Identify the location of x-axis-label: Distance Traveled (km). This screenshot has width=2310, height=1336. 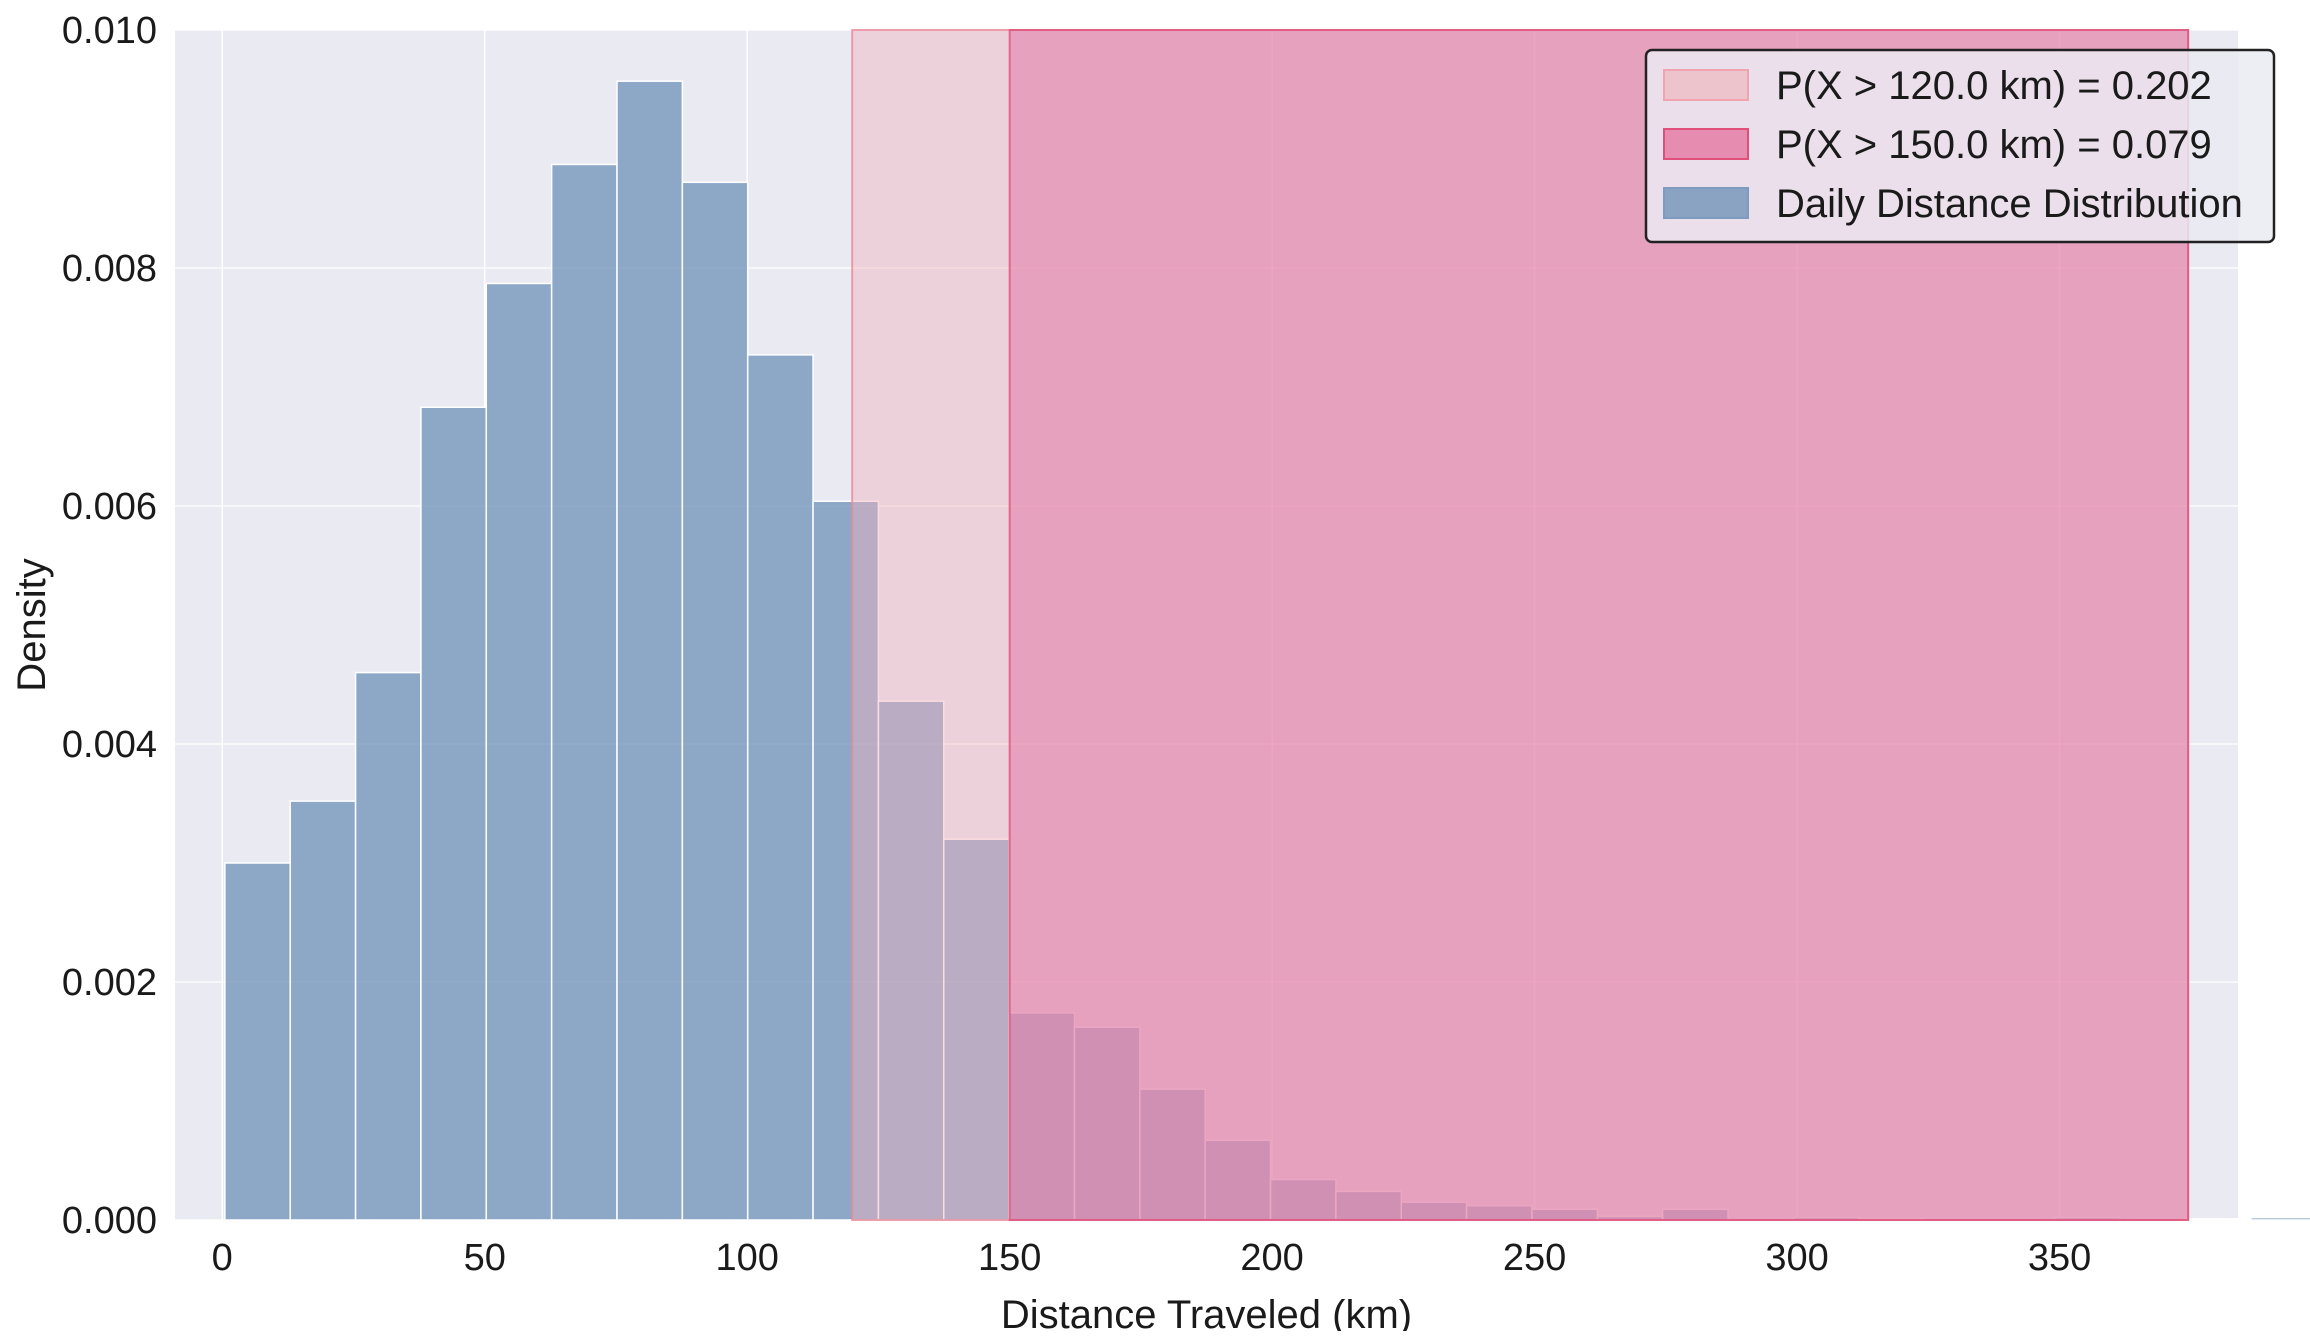
(1206, 1312).